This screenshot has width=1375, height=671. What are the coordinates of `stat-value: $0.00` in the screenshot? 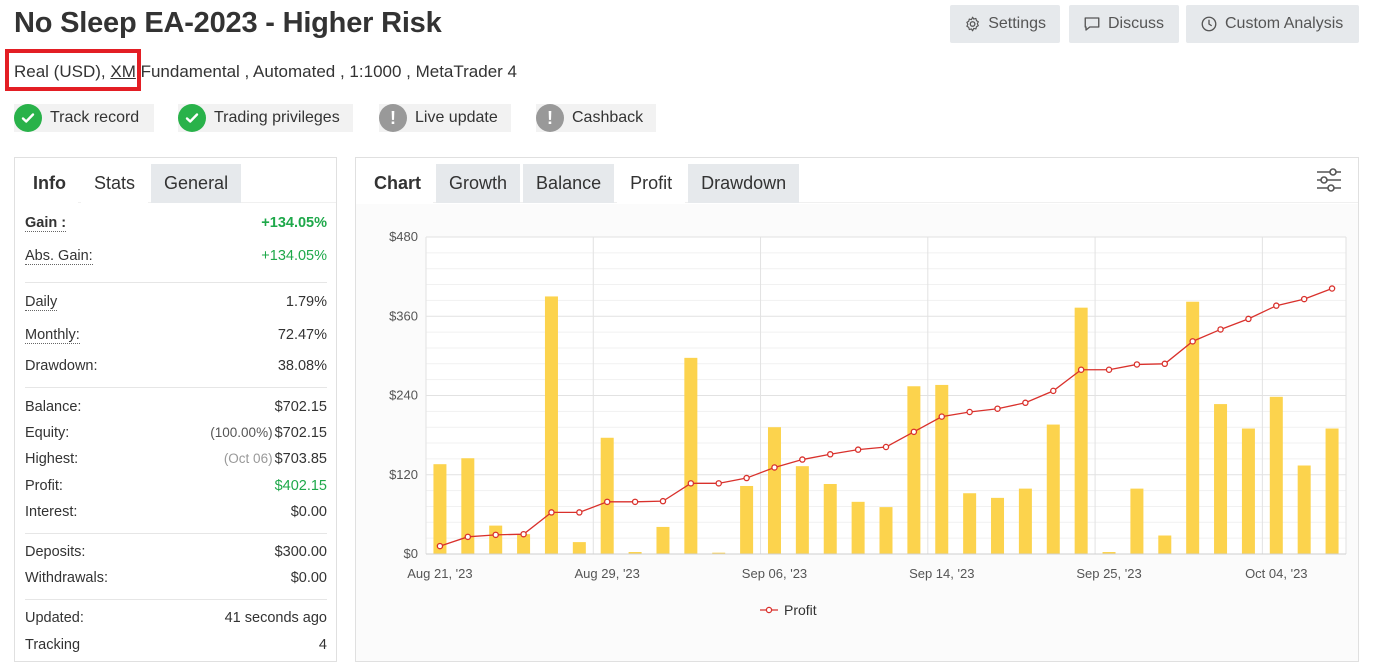 It's located at (308, 512).